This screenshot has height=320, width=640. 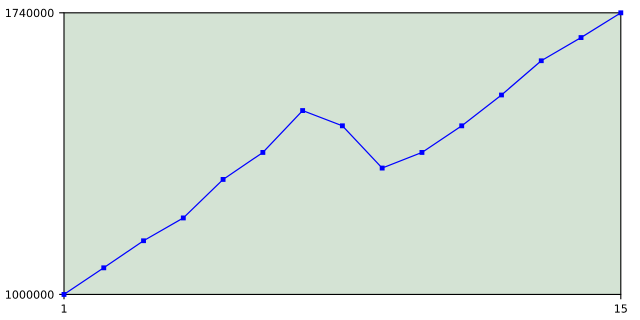 What do you see at coordinates (620, 308) in the screenshot?
I see `x-tick-label: 15` at bounding box center [620, 308].